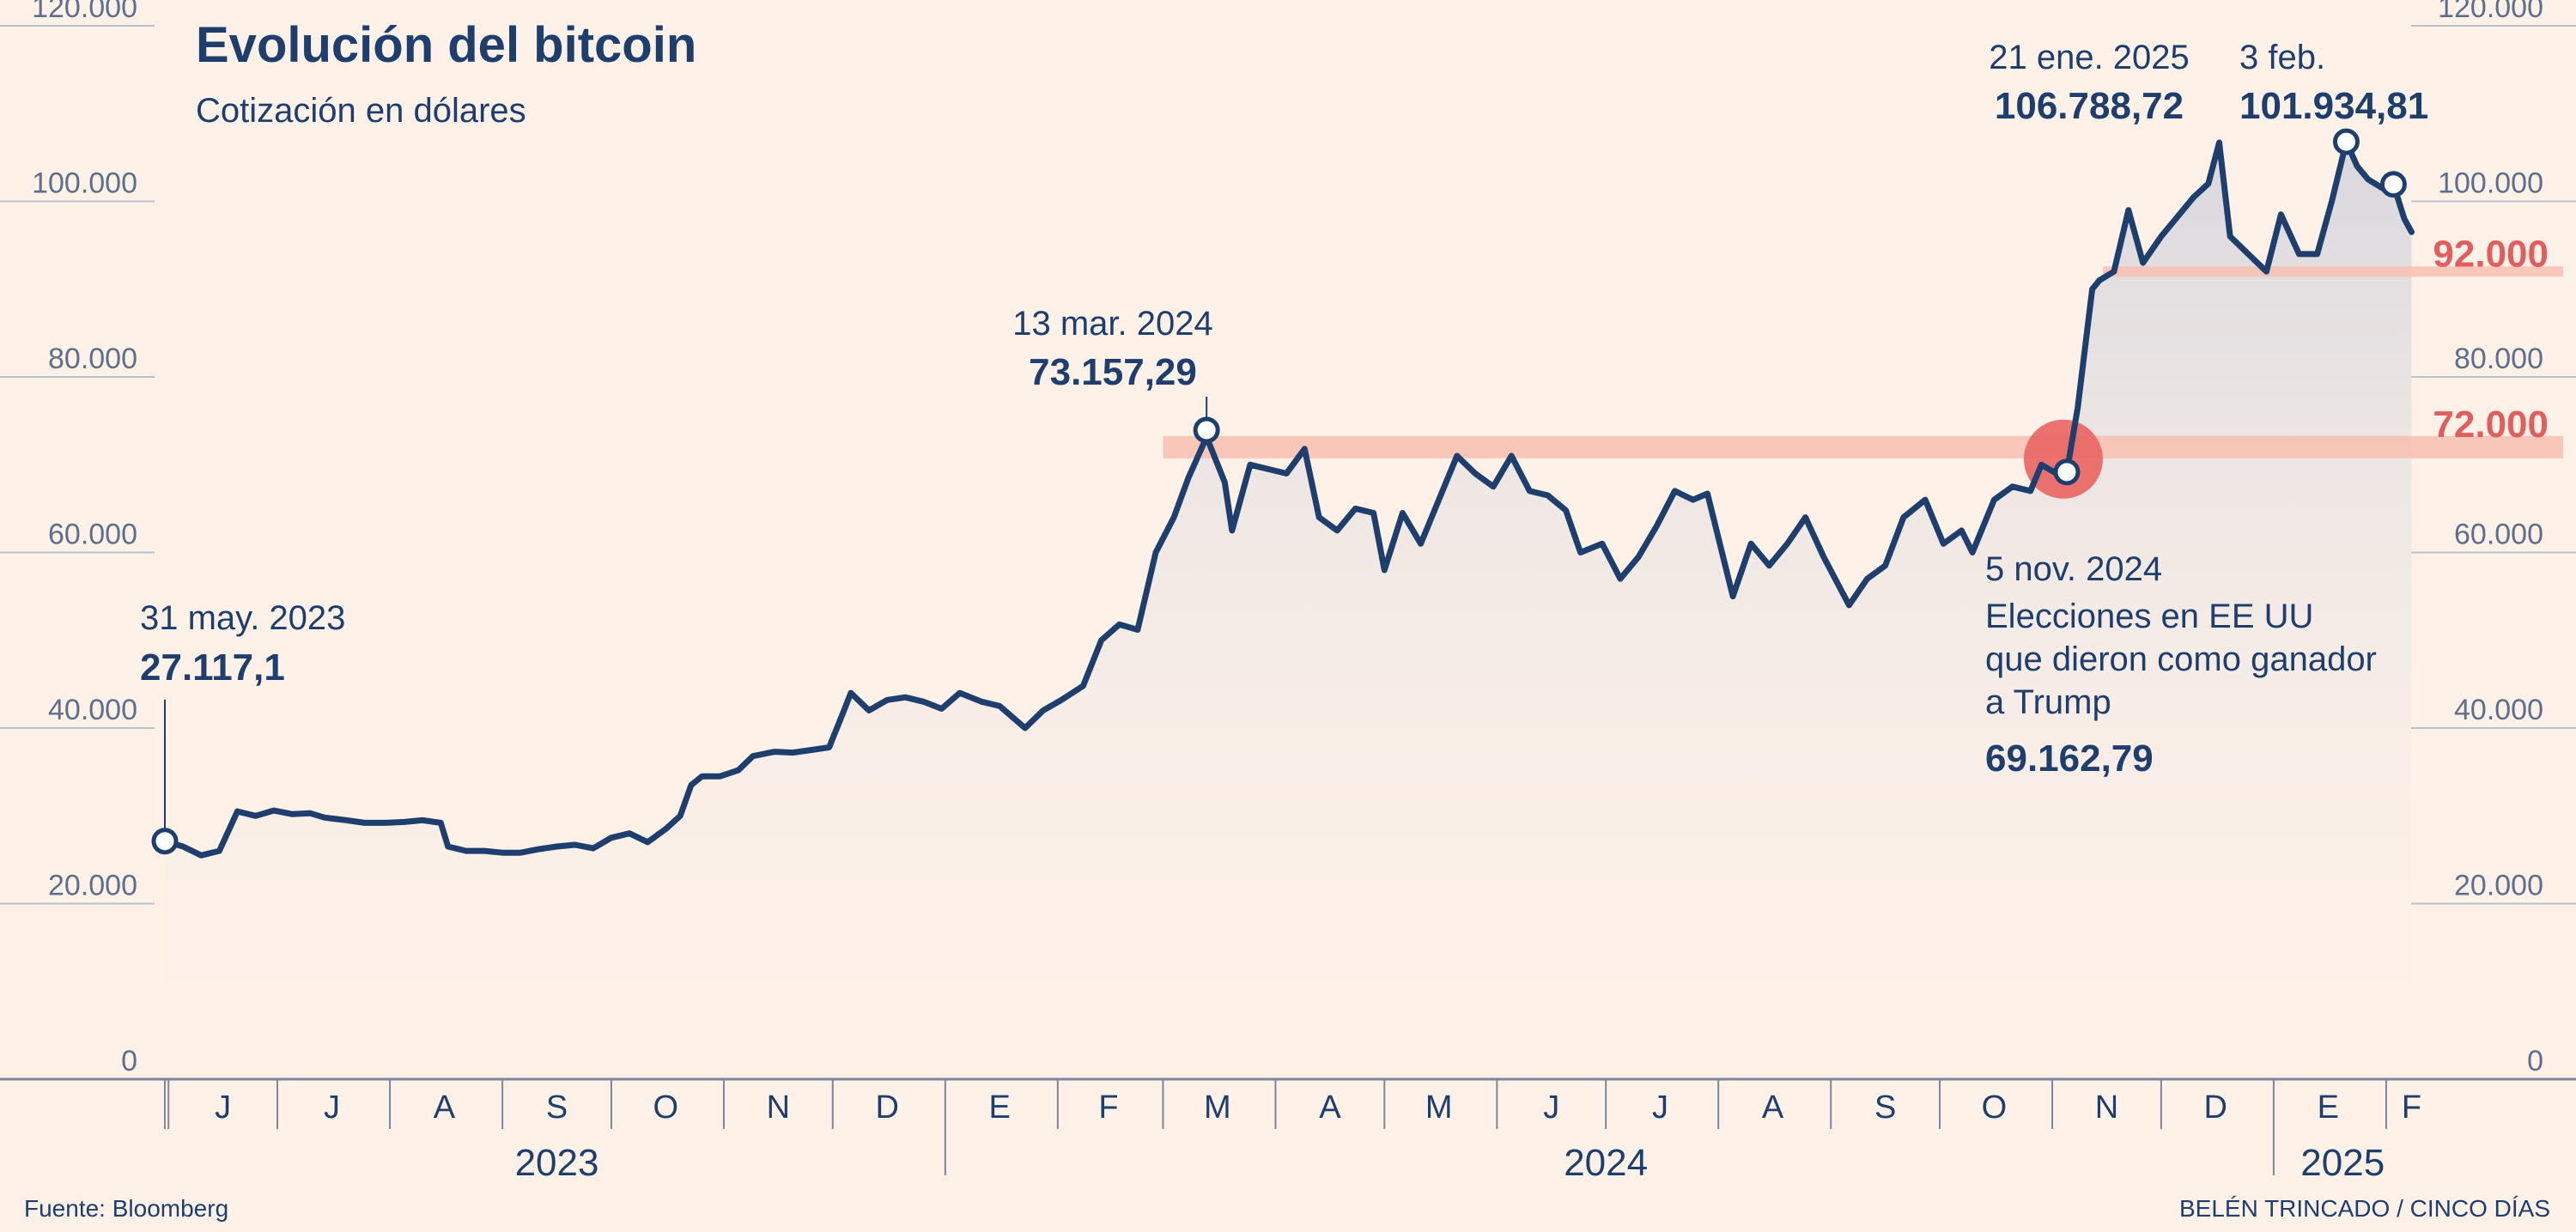  Describe the element at coordinates (93, 710) in the screenshot. I see `y-tick-label-left: 40.000` at that location.